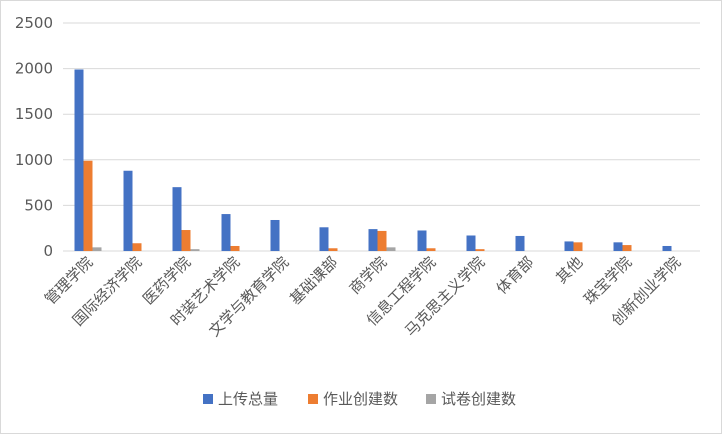  I want to click on y-tick-label: 2500, so click(34, 23).